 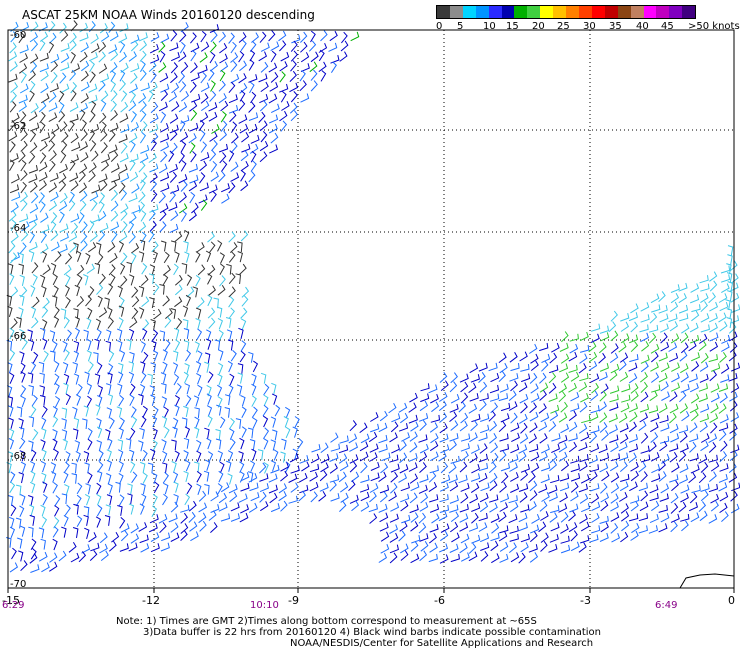 What do you see at coordinates (563, 26) in the screenshot?
I see `colorbar-label: 25` at bounding box center [563, 26].